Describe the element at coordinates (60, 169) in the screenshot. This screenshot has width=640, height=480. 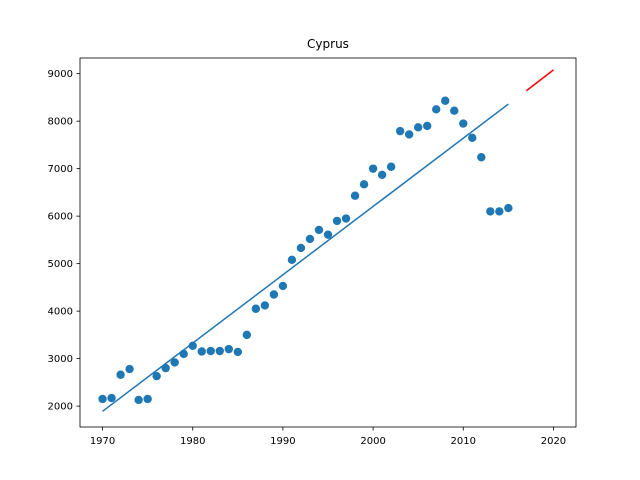
I see `y-tick-label: 7000` at that location.